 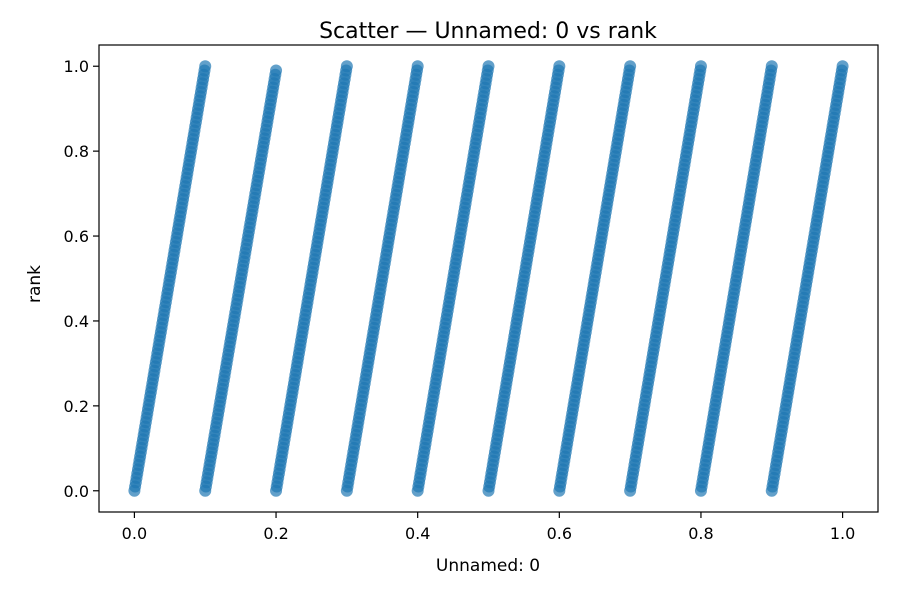 What do you see at coordinates (275, 533) in the screenshot?
I see `x-tick-label: 0.2` at bounding box center [275, 533].